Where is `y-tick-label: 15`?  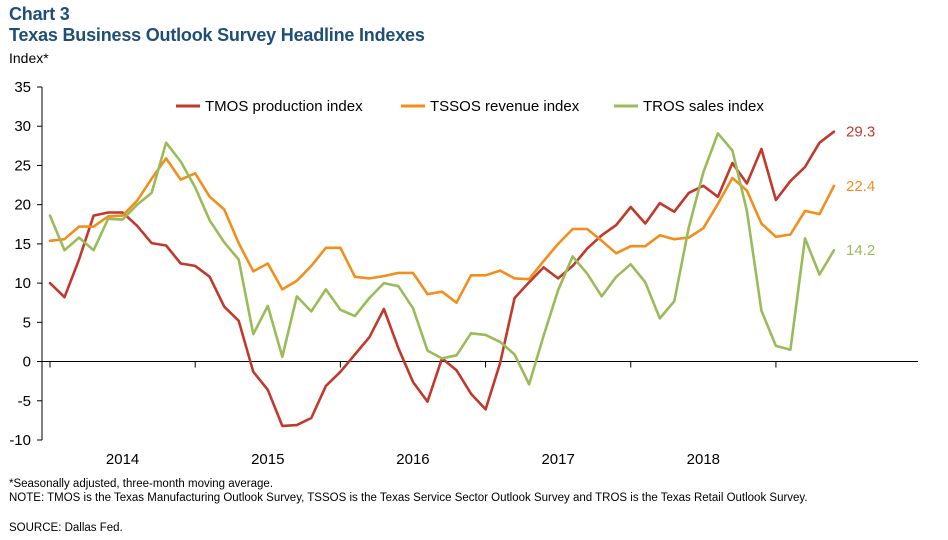
y-tick-label: 15 is located at coordinates (22, 244).